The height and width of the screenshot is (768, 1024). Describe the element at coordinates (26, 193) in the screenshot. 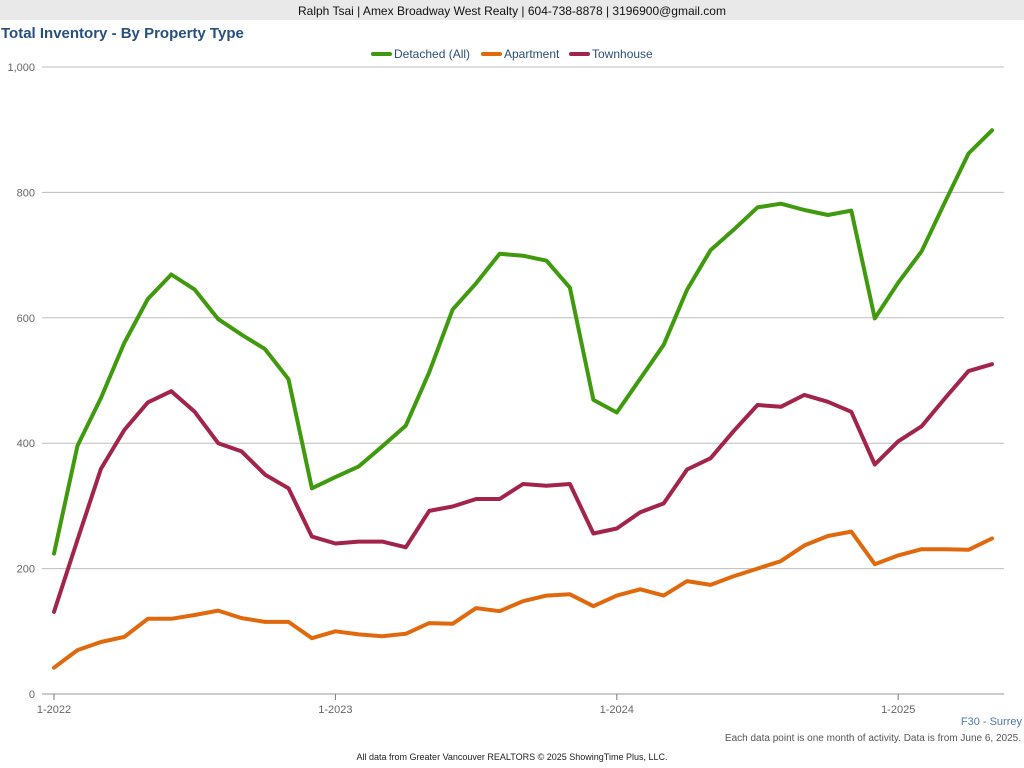

I see `y-tick-label: 800` at that location.